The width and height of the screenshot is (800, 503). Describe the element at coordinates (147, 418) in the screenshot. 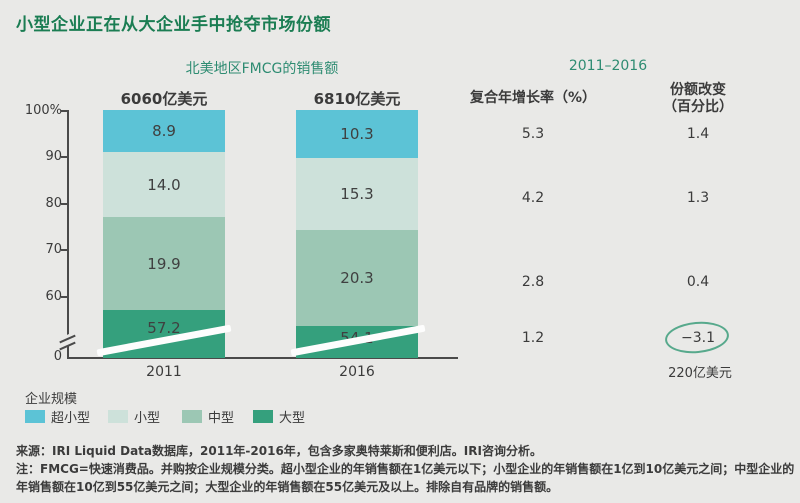

I see `legend-label: 小型` at that location.